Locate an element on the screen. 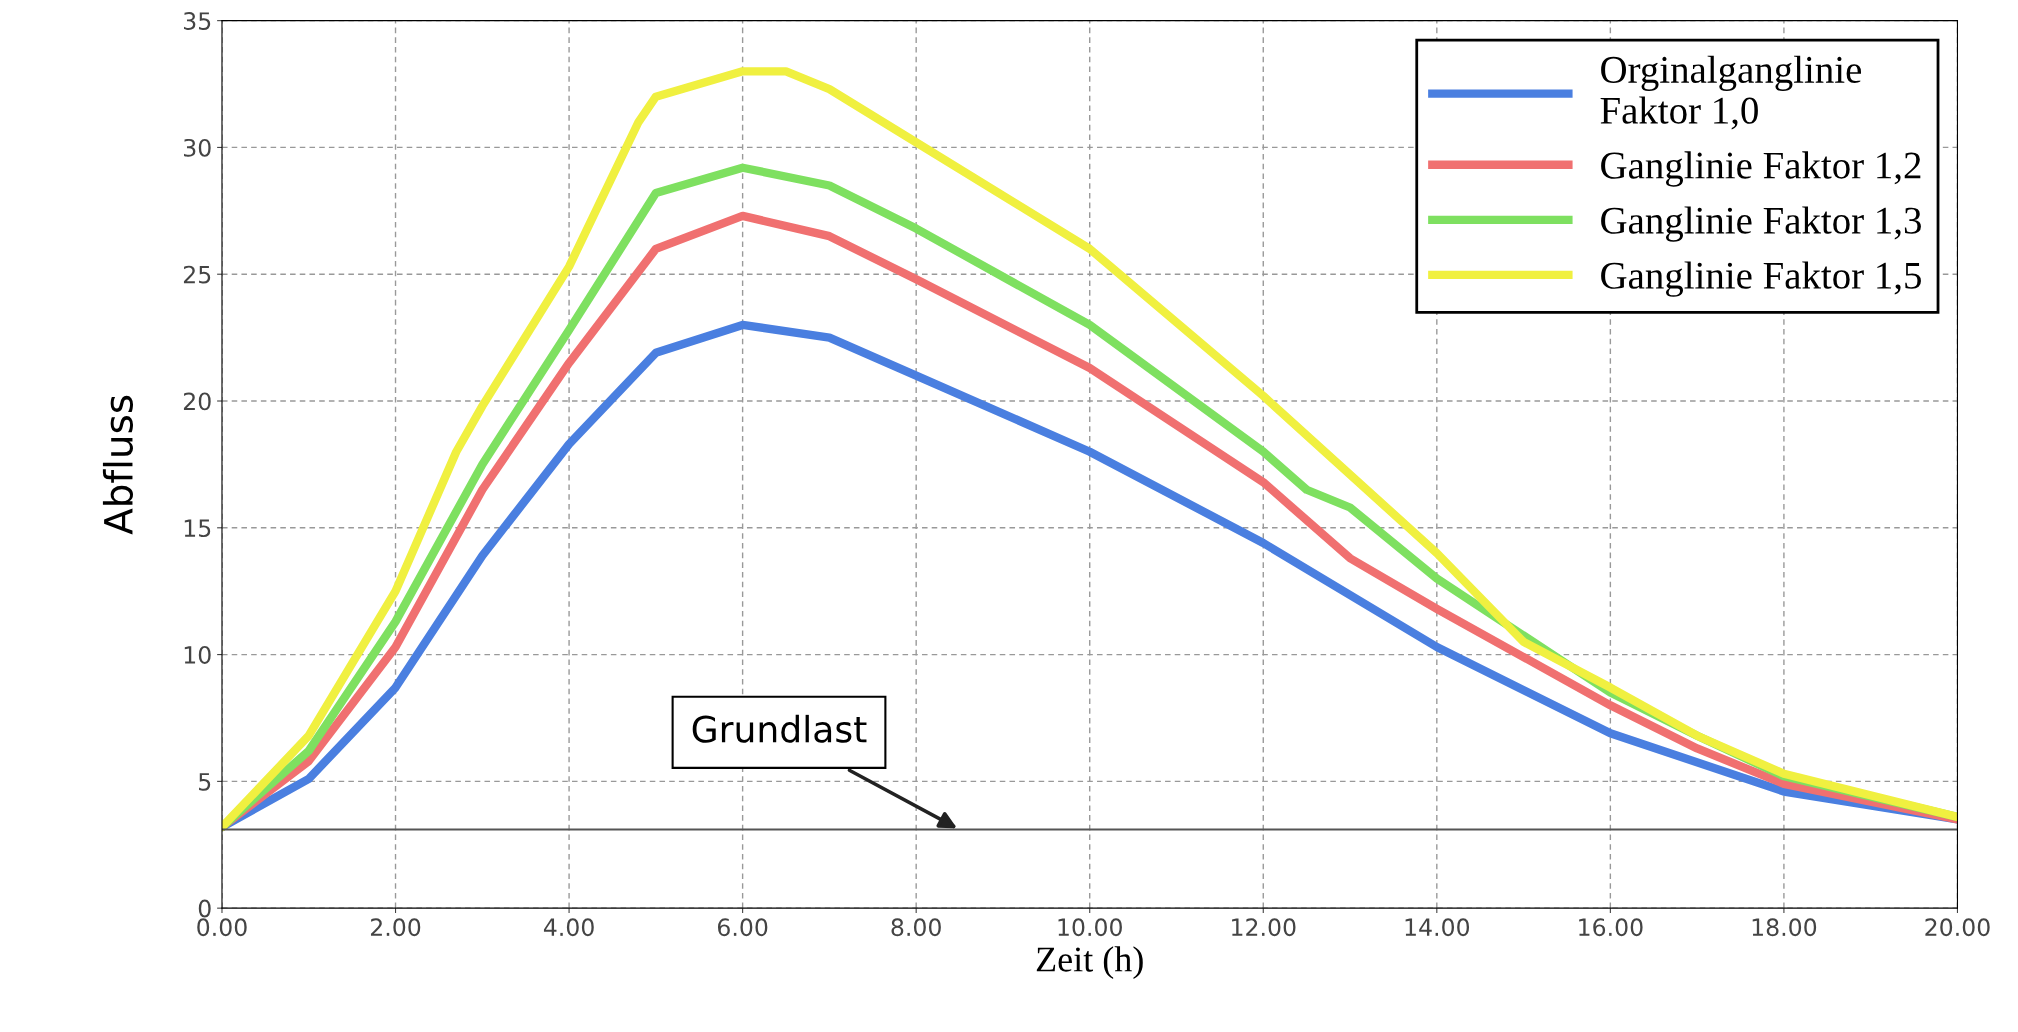 Image resolution: width=2018 pixels, height=1032 pixels. x-tick-label: 14.00 is located at coordinates (1437, 927).